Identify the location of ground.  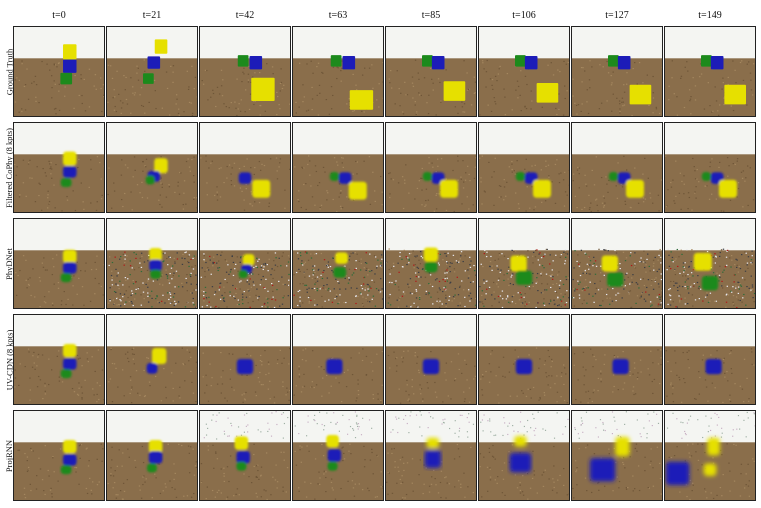
(59, 375).